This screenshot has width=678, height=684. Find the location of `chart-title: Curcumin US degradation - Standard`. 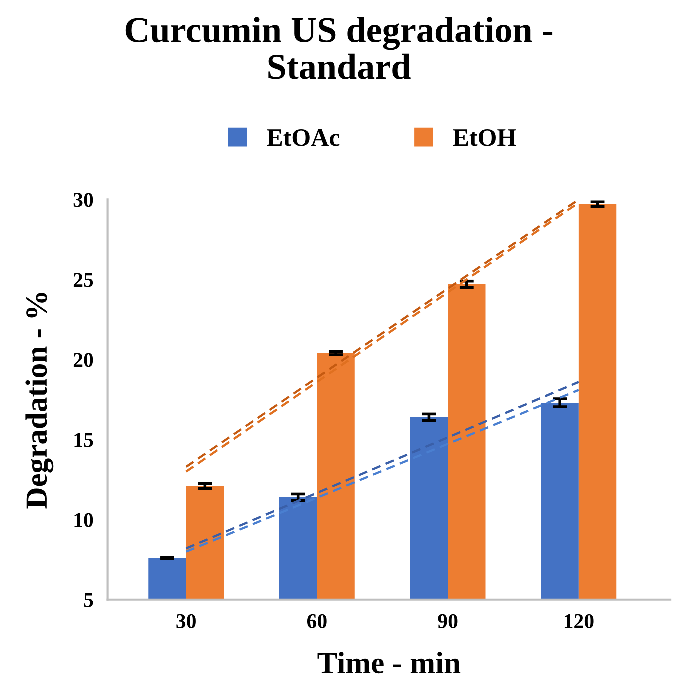

chart-title: Curcumin US degradation - Standard is located at coordinates (339, 48).